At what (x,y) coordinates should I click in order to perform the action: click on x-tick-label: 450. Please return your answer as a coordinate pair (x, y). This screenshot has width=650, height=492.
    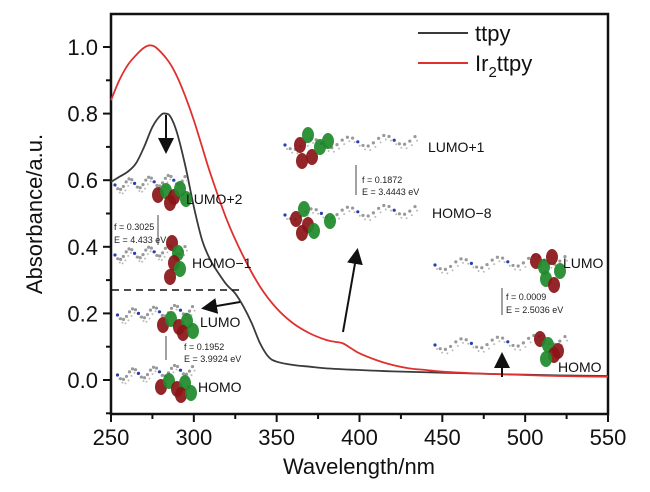
    Looking at the image, I should click on (442, 437).